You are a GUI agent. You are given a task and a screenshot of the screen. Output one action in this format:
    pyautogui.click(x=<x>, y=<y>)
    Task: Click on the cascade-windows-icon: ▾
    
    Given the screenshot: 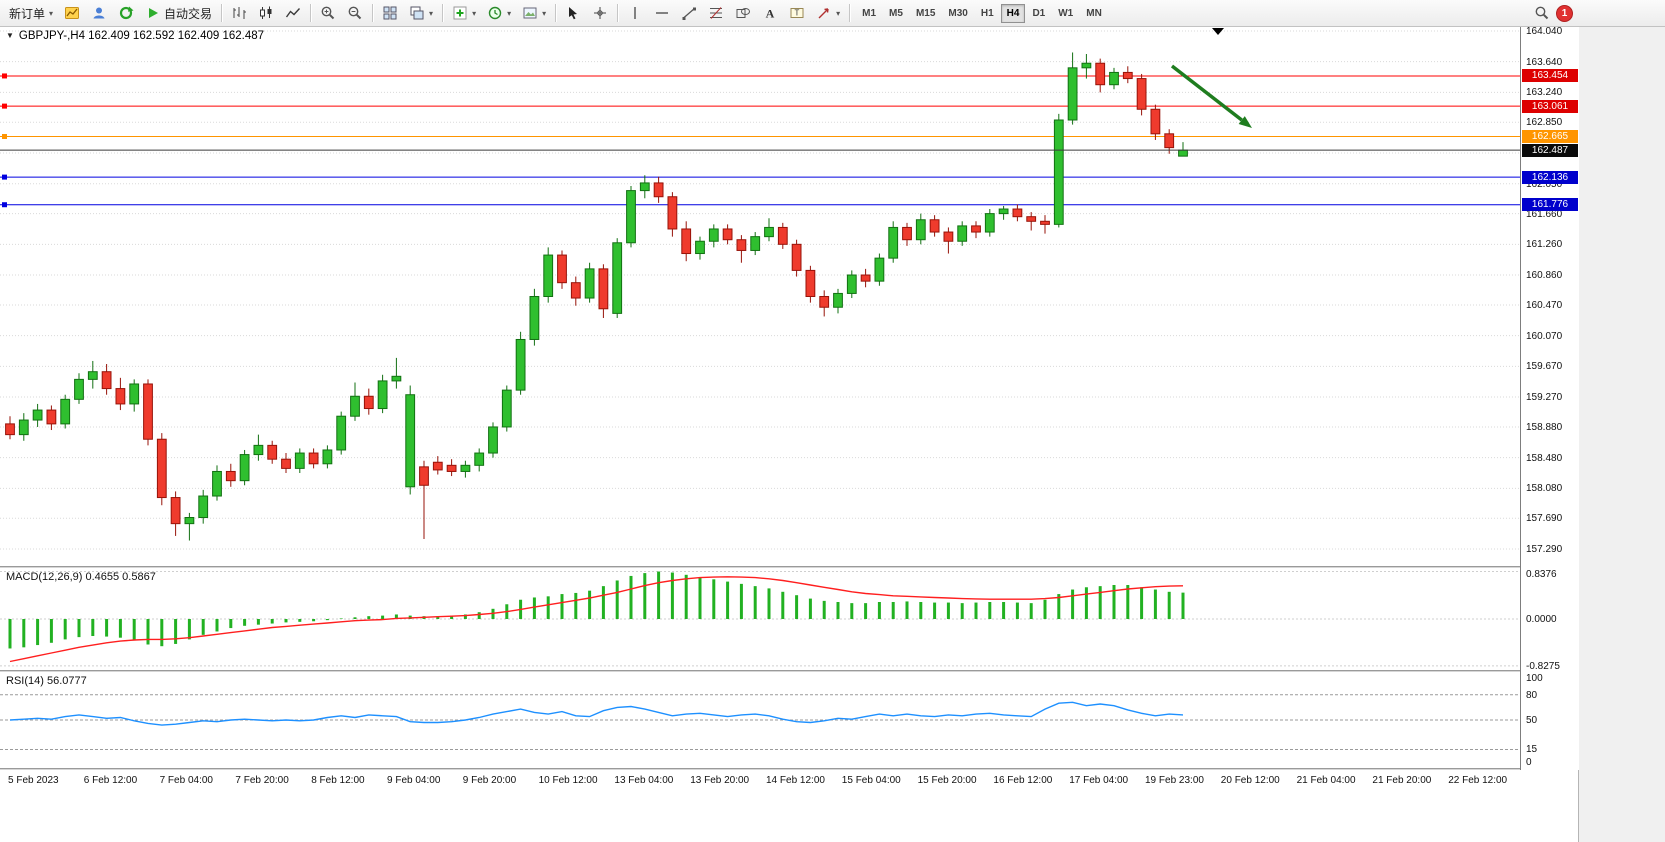 What is the action you would take?
    pyautogui.click(x=421, y=13)
    